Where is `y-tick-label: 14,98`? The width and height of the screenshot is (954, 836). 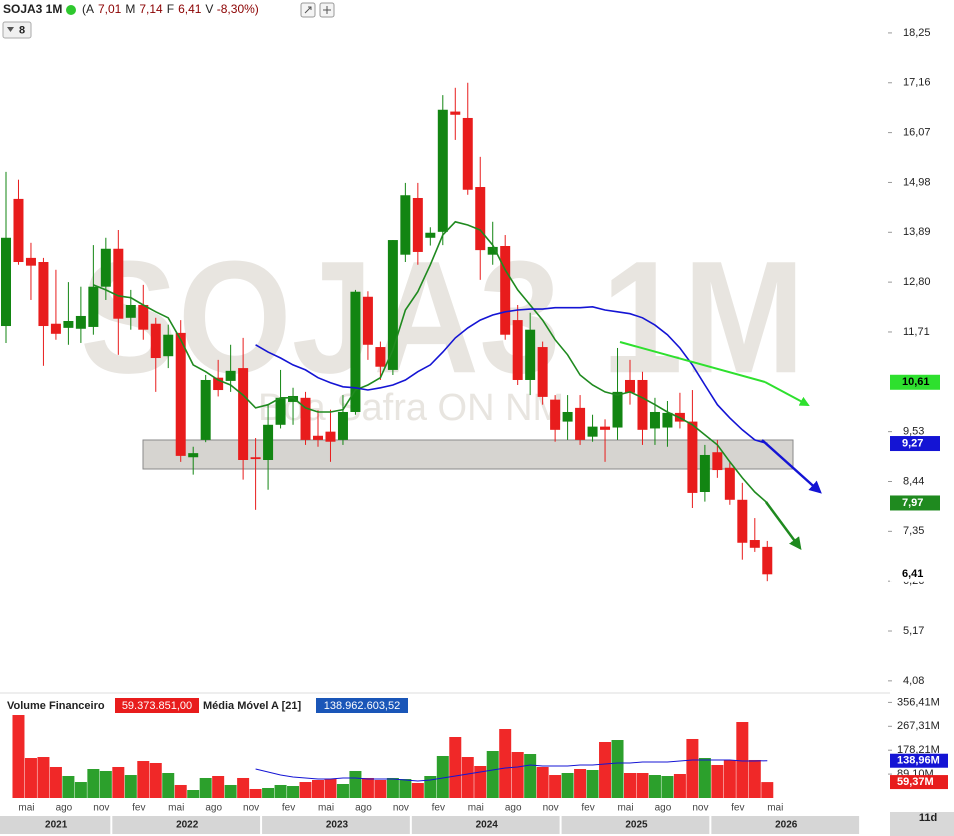 y-tick-label: 14,98 is located at coordinates (917, 182).